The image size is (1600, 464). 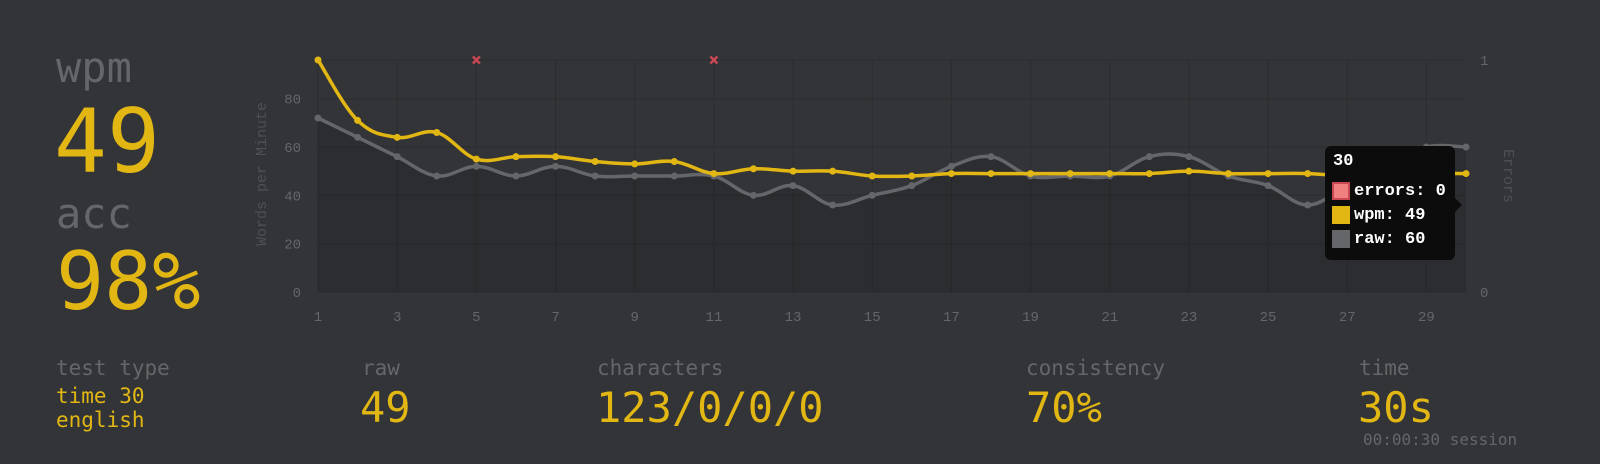 I want to click on tooltip-title: 30, so click(x=1343, y=161).